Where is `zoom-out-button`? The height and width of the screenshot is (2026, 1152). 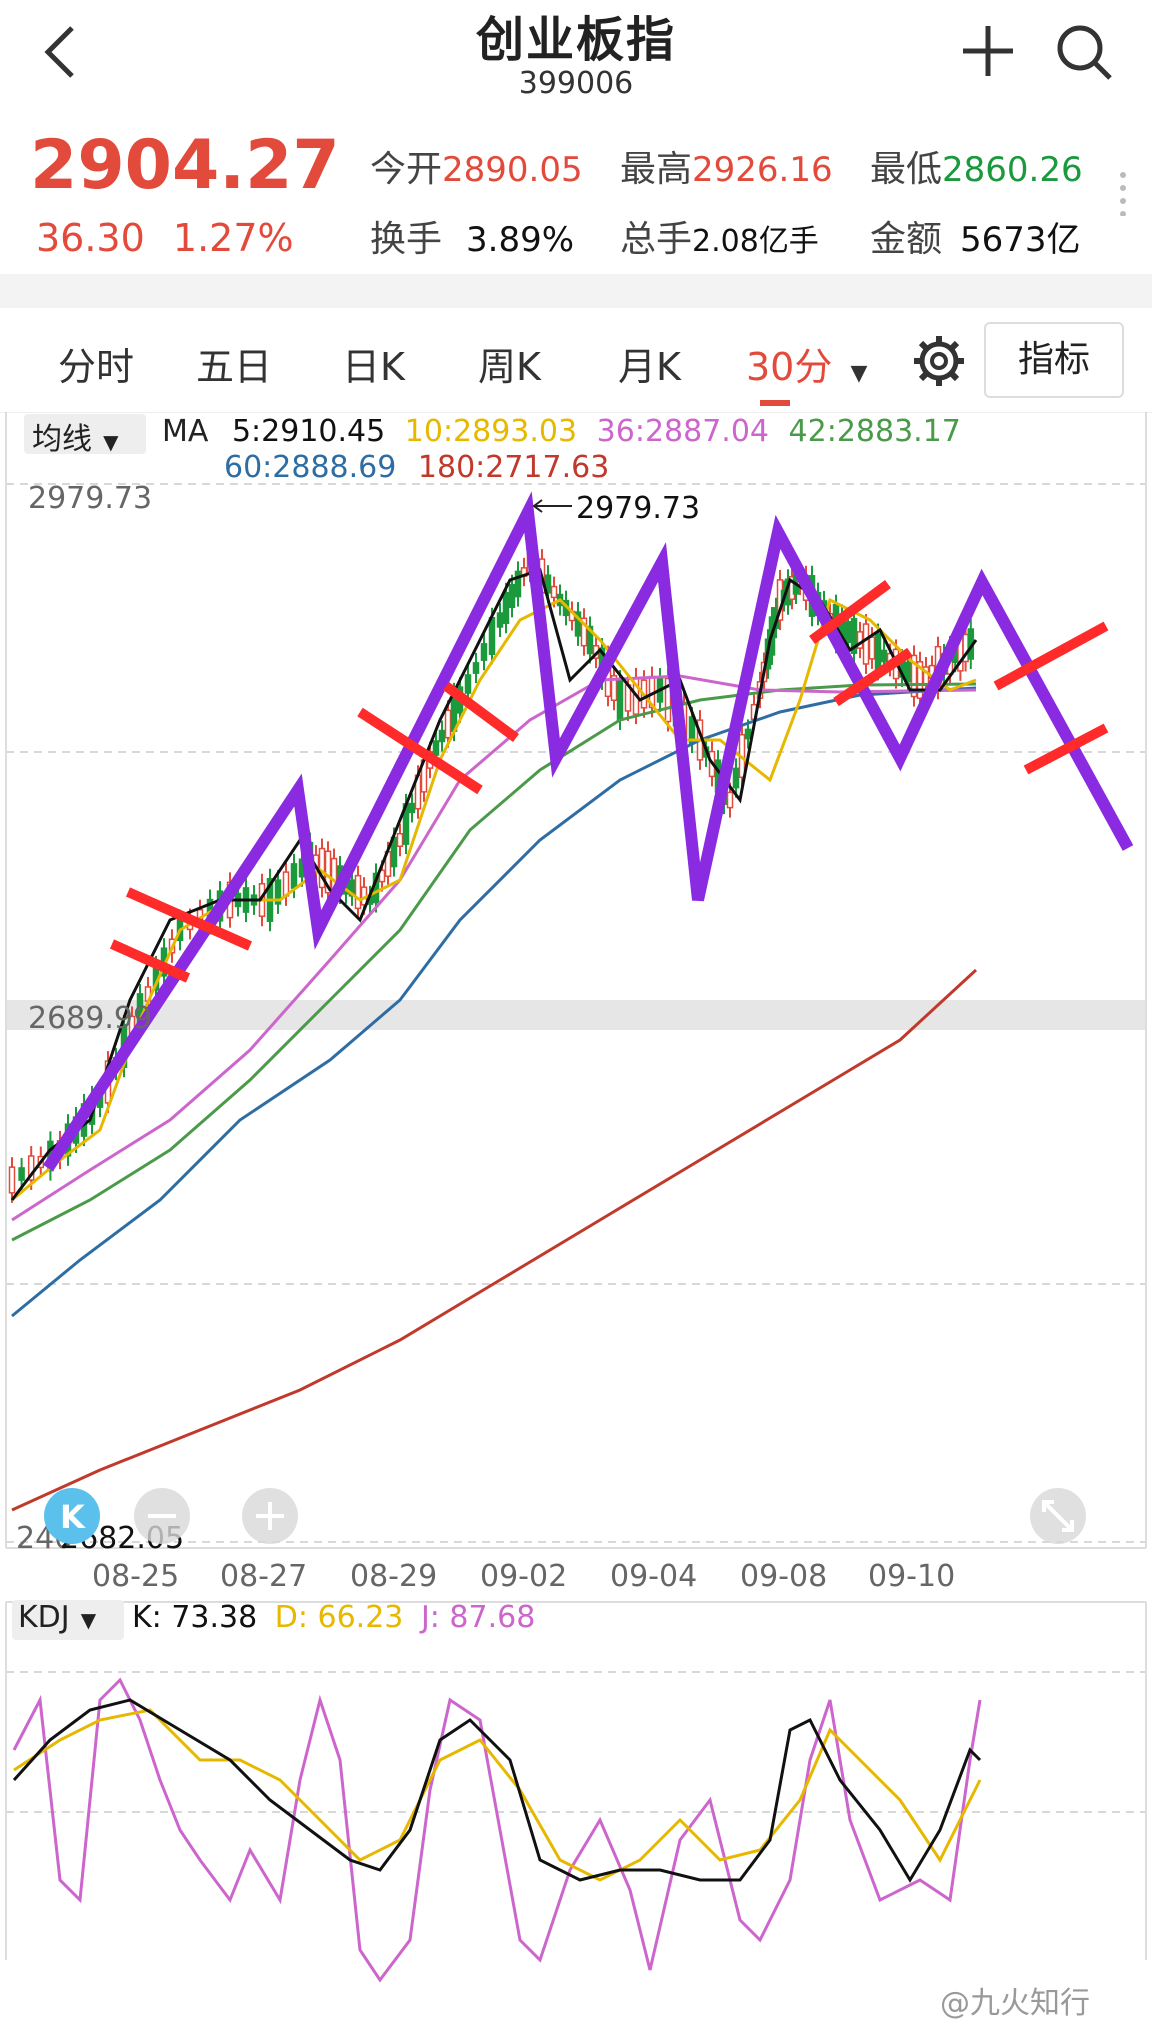
zoom-out-button is located at coordinates (162, 1516).